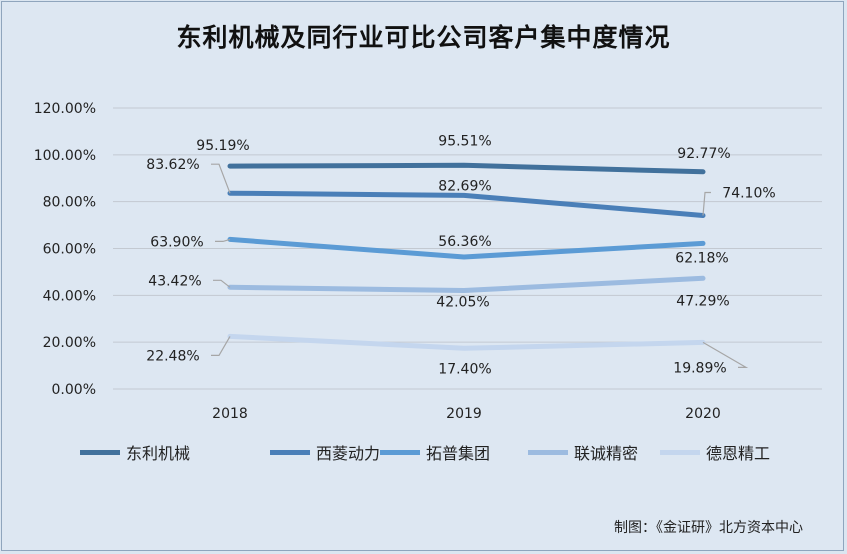  Describe the element at coordinates (69, 250) in the screenshot. I see `y-tick-label: 60.00%` at that location.